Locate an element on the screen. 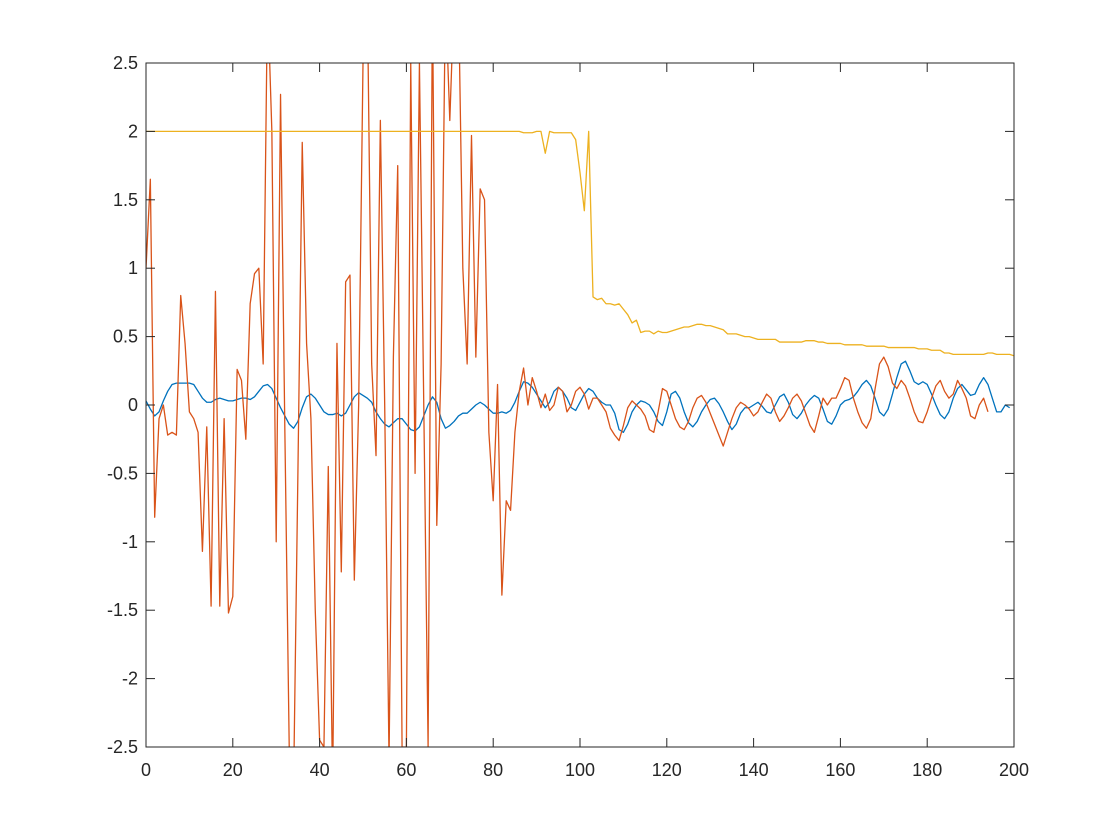 The height and width of the screenshot is (840, 1120). y-tick-label: 1.5 is located at coordinates (125, 200).